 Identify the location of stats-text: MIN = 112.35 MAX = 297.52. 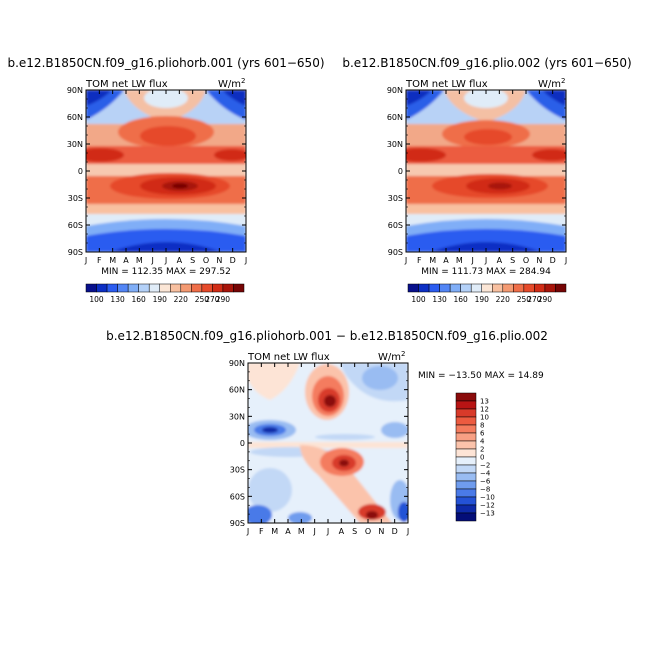
(166, 272).